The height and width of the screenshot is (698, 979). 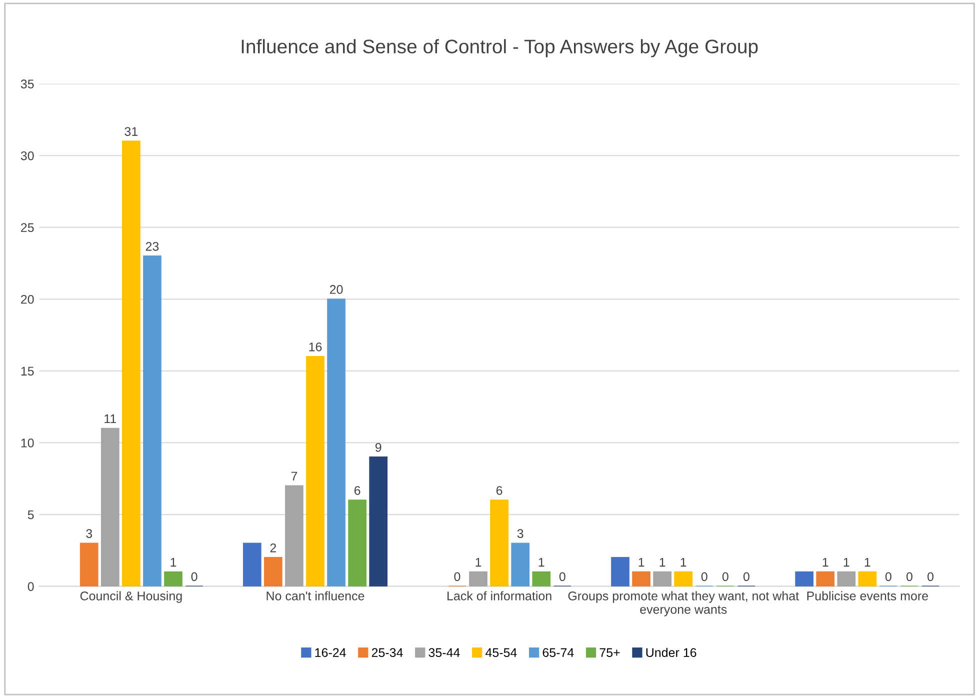 What do you see at coordinates (315, 595) in the screenshot?
I see `x-tick-label: No can't influence` at bounding box center [315, 595].